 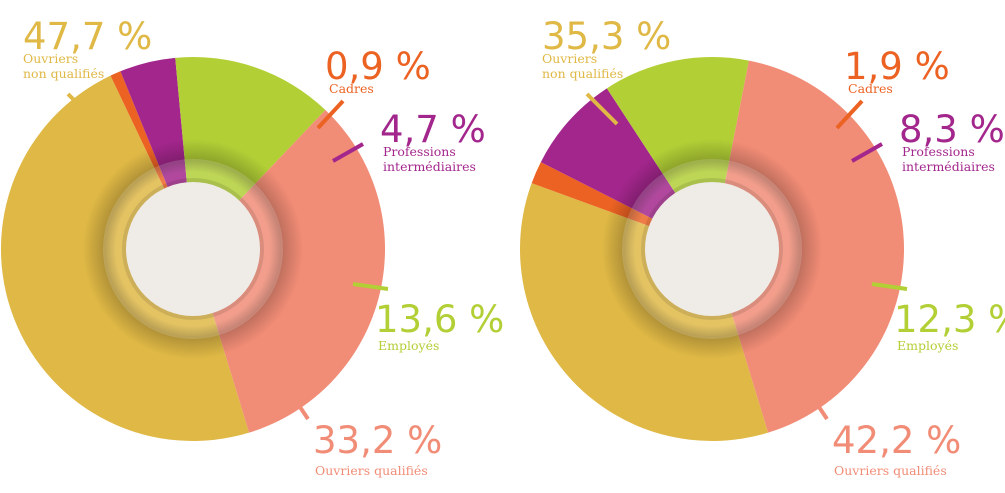 What do you see at coordinates (377, 440) in the screenshot?
I see `value-label-ouvriers-qualifies: 33,2 %` at bounding box center [377, 440].